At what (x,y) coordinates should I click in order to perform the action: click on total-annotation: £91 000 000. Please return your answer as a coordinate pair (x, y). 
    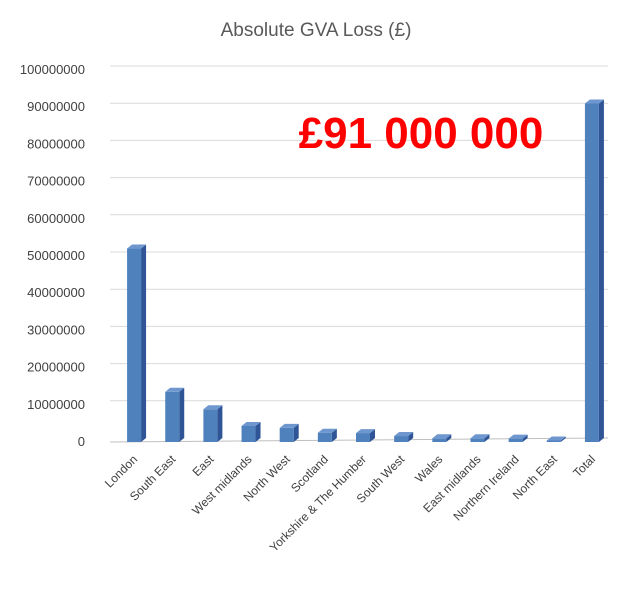
    Looking at the image, I should click on (421, 133).